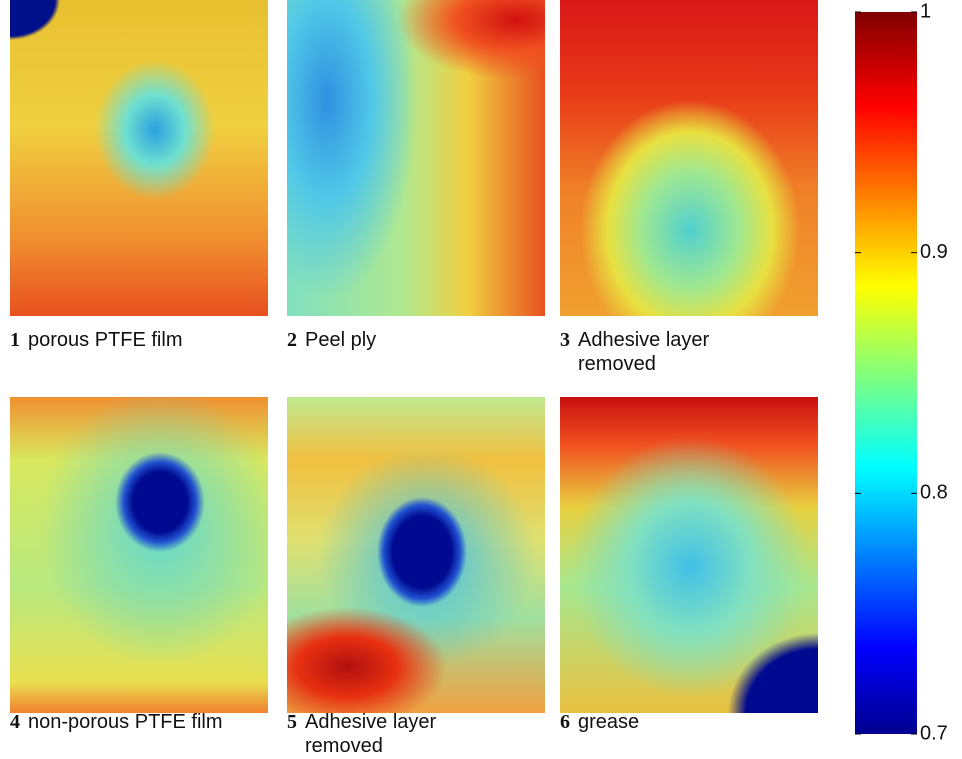  Describe the element at coordinates (565, 722) in the screenshot. I see `panel-number: 6` at that location.